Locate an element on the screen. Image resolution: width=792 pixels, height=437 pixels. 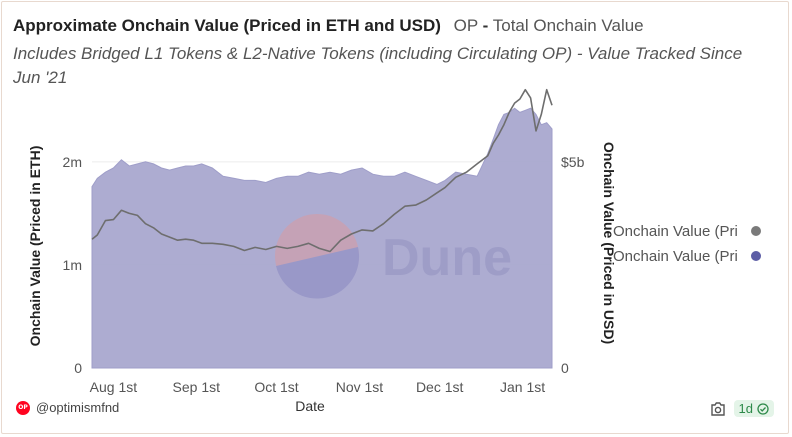
footer-actions: 1d is located at coordinates (742, 408).